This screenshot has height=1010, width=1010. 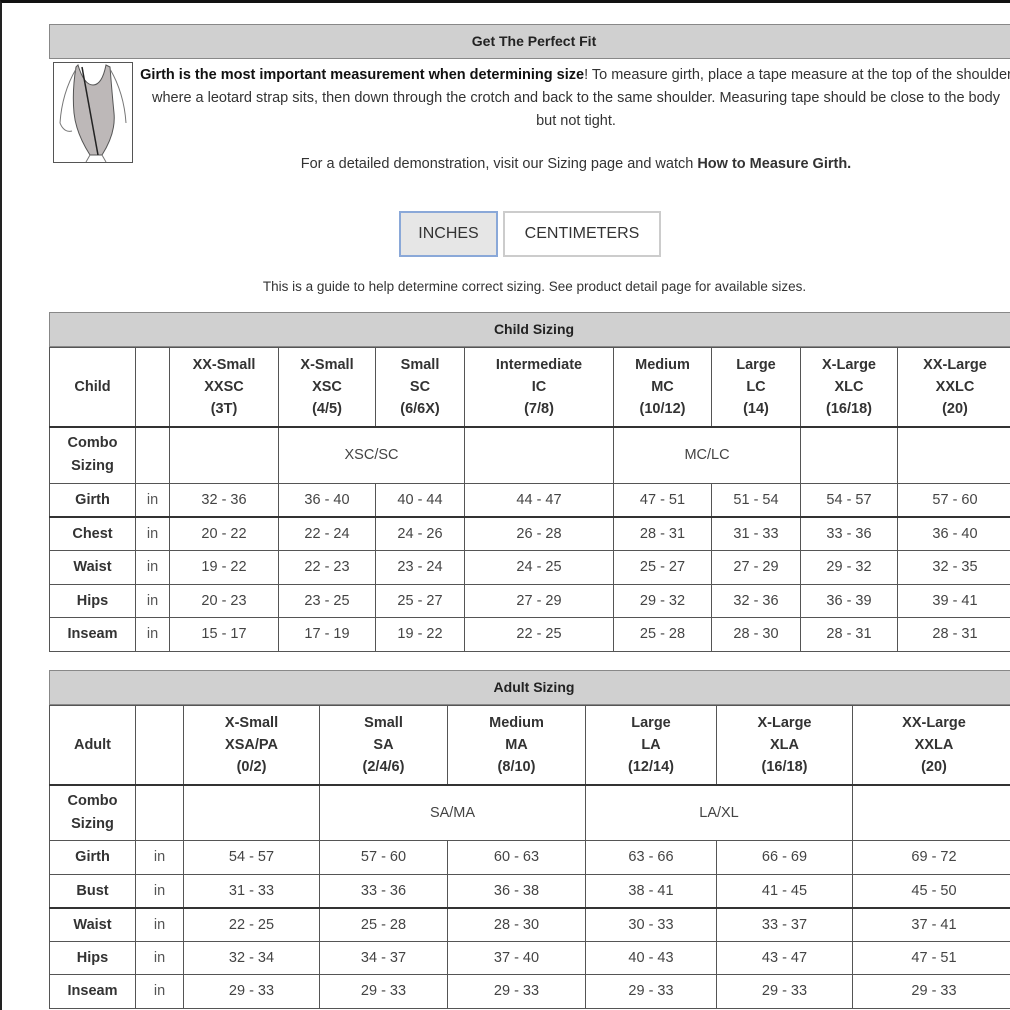 I want to click on measurement-value: 15 - 17, so click(x=224, y=634).